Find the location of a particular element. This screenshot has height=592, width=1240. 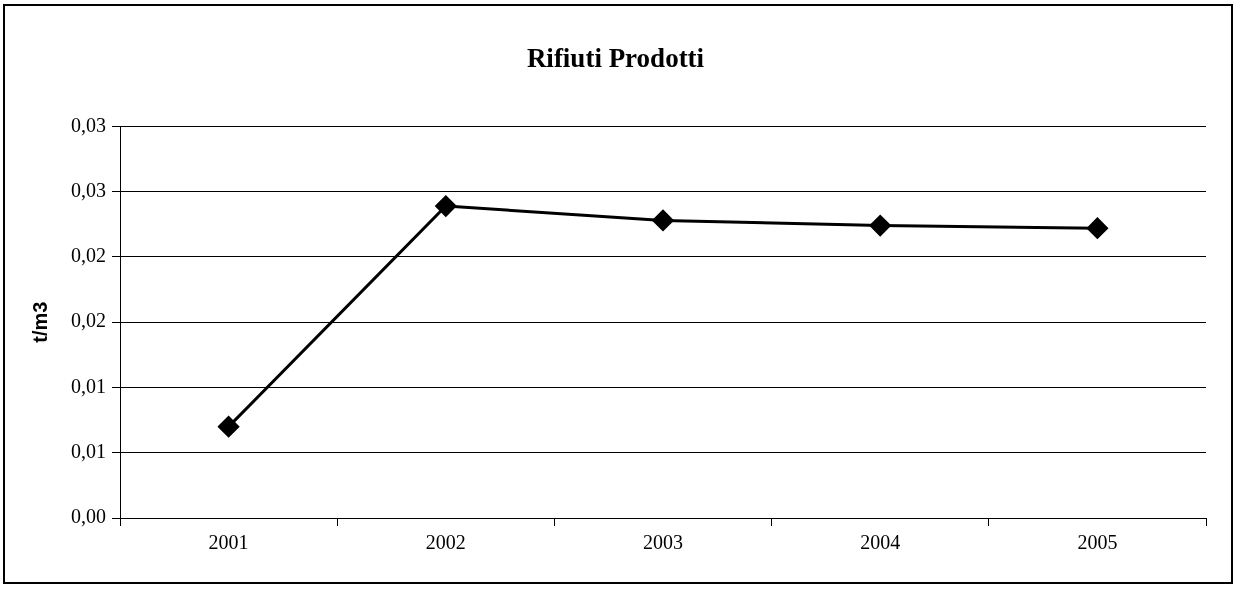

y-axis-title: t/m3 is located at coordinates (39, 322).